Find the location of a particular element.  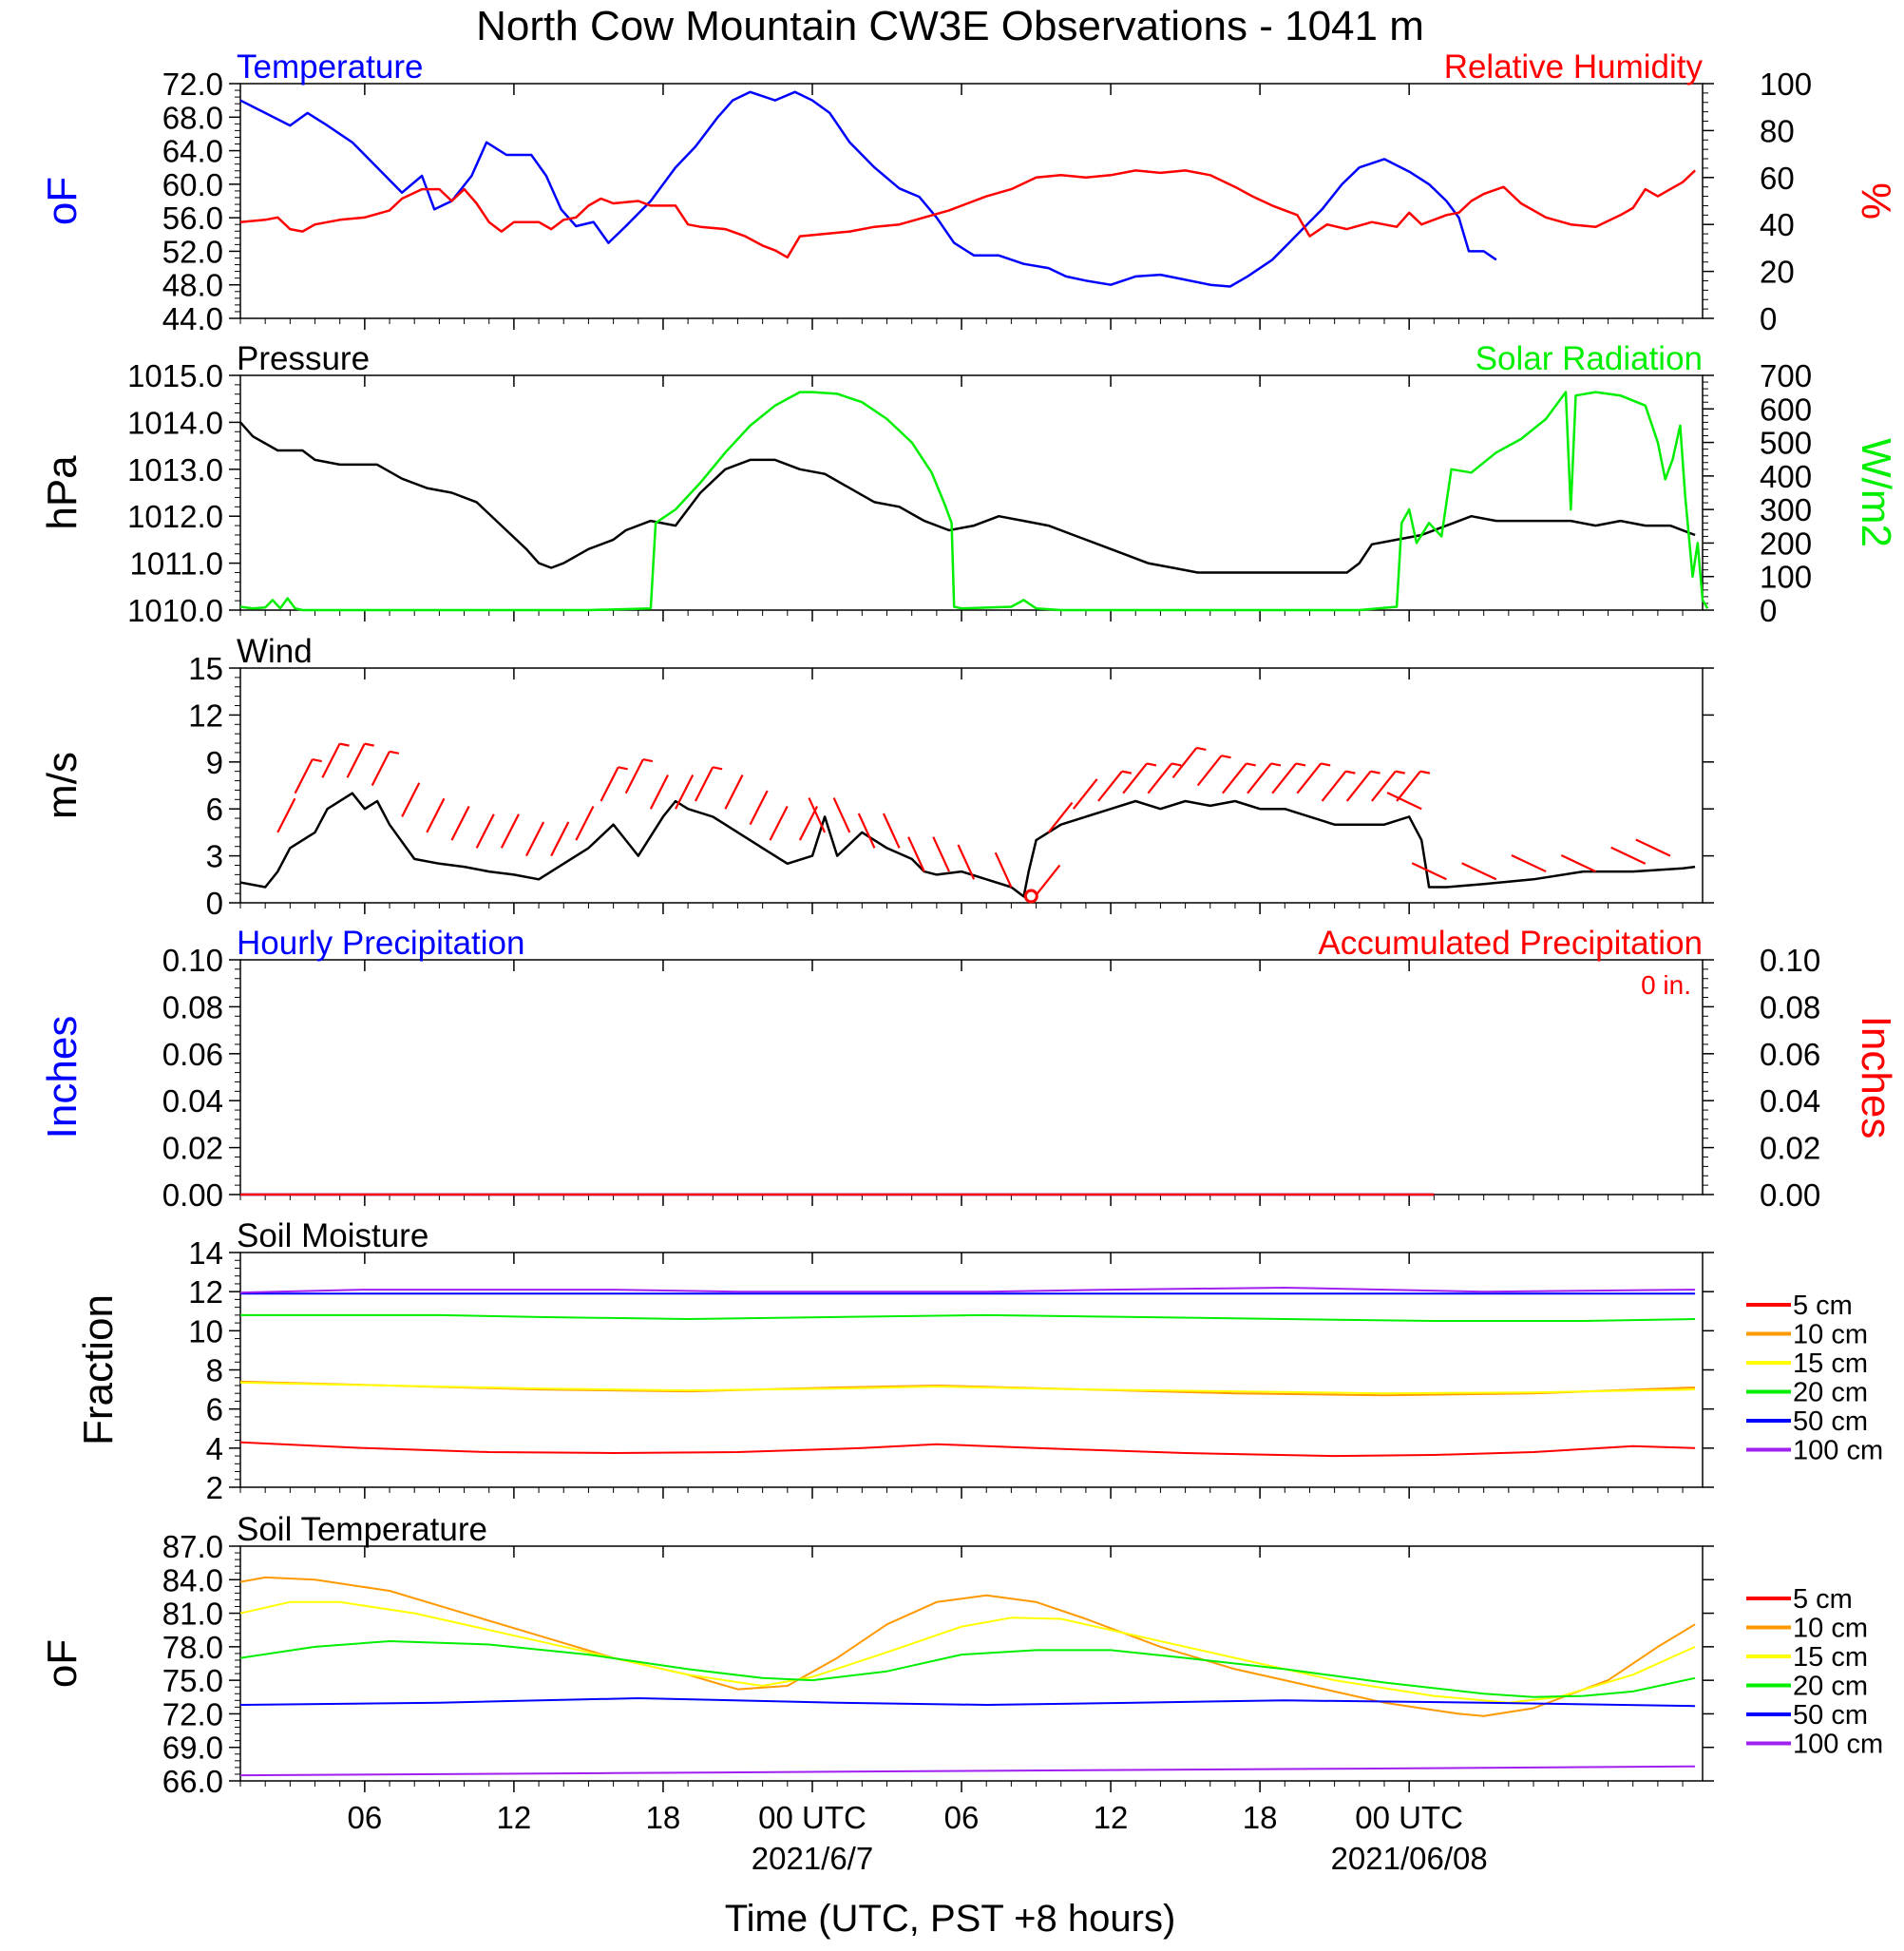

series-wind is located at coordinates (967, 845).